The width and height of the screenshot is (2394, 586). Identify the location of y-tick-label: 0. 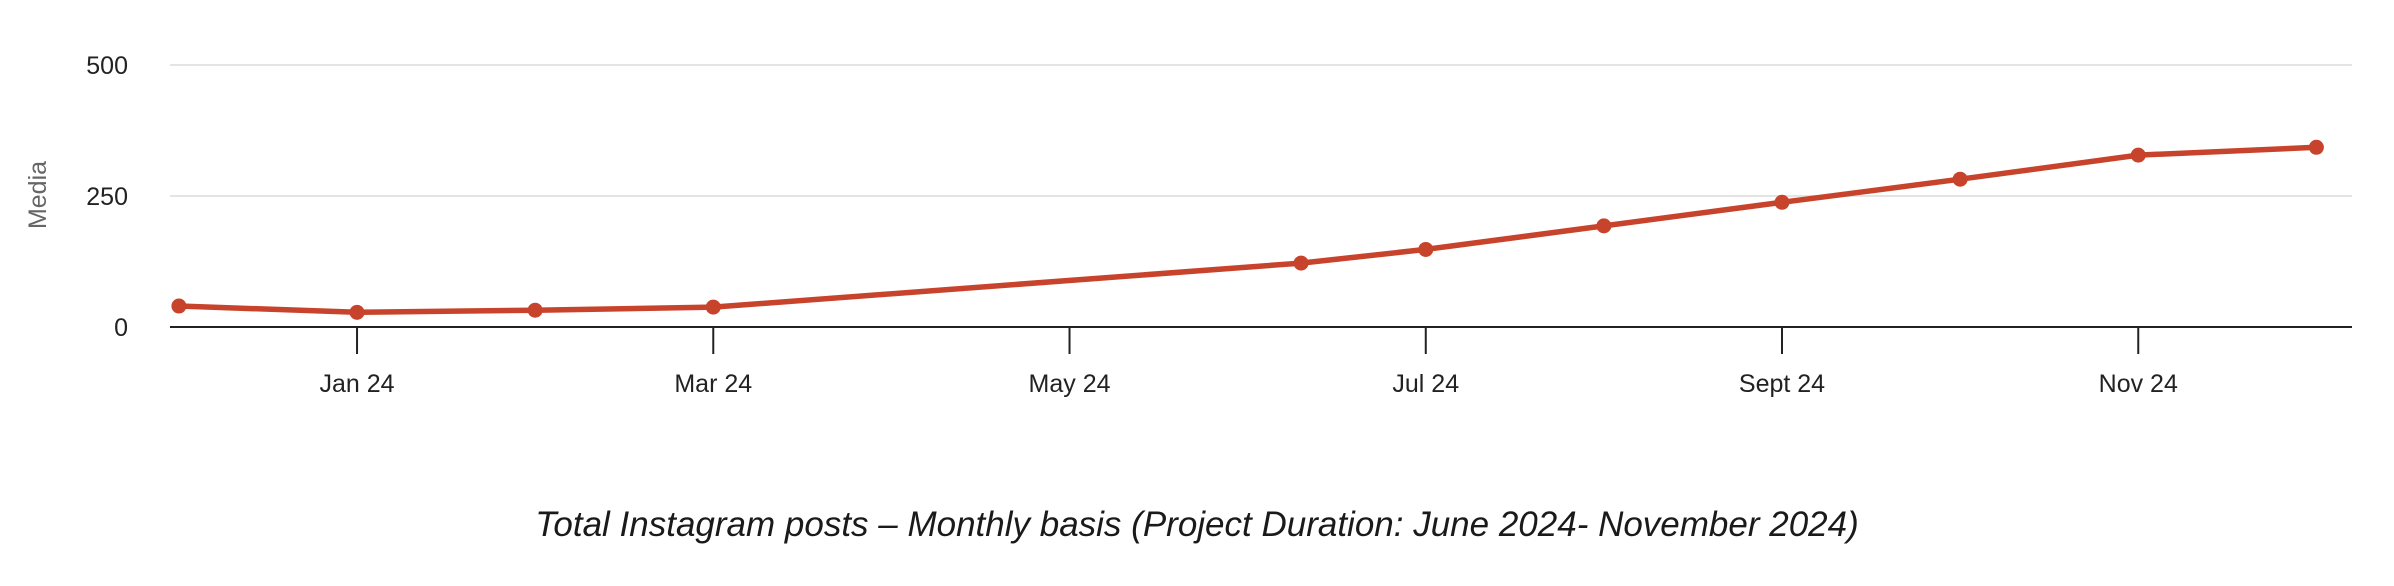
(121, 328).